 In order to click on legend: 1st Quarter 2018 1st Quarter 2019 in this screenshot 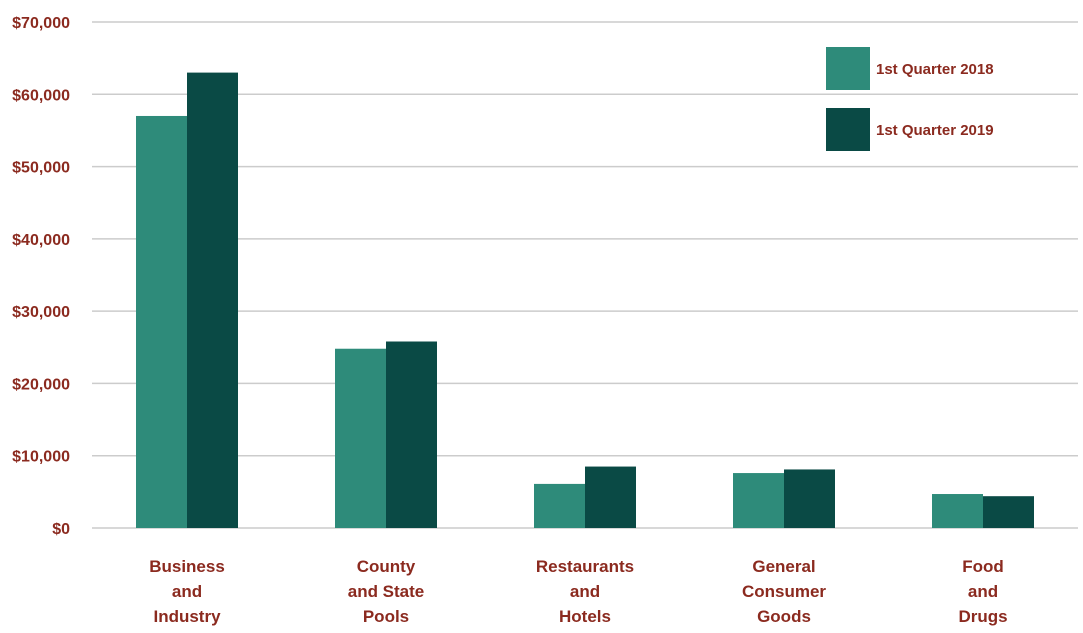, I will do `click(910, 99)`.